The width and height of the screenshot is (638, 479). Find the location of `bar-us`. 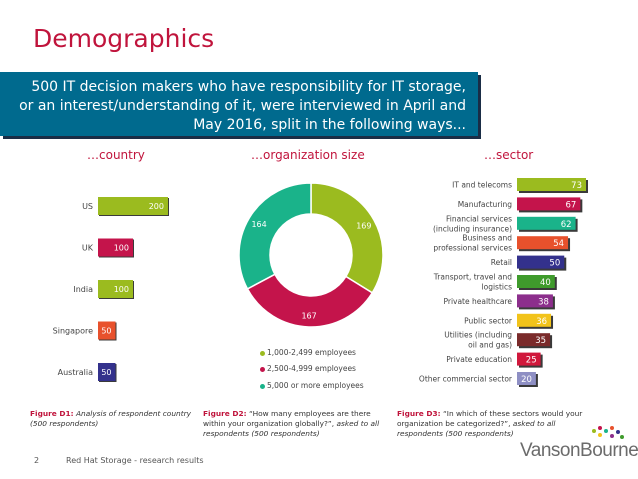

bar-us is located at coordinates (133, 206).